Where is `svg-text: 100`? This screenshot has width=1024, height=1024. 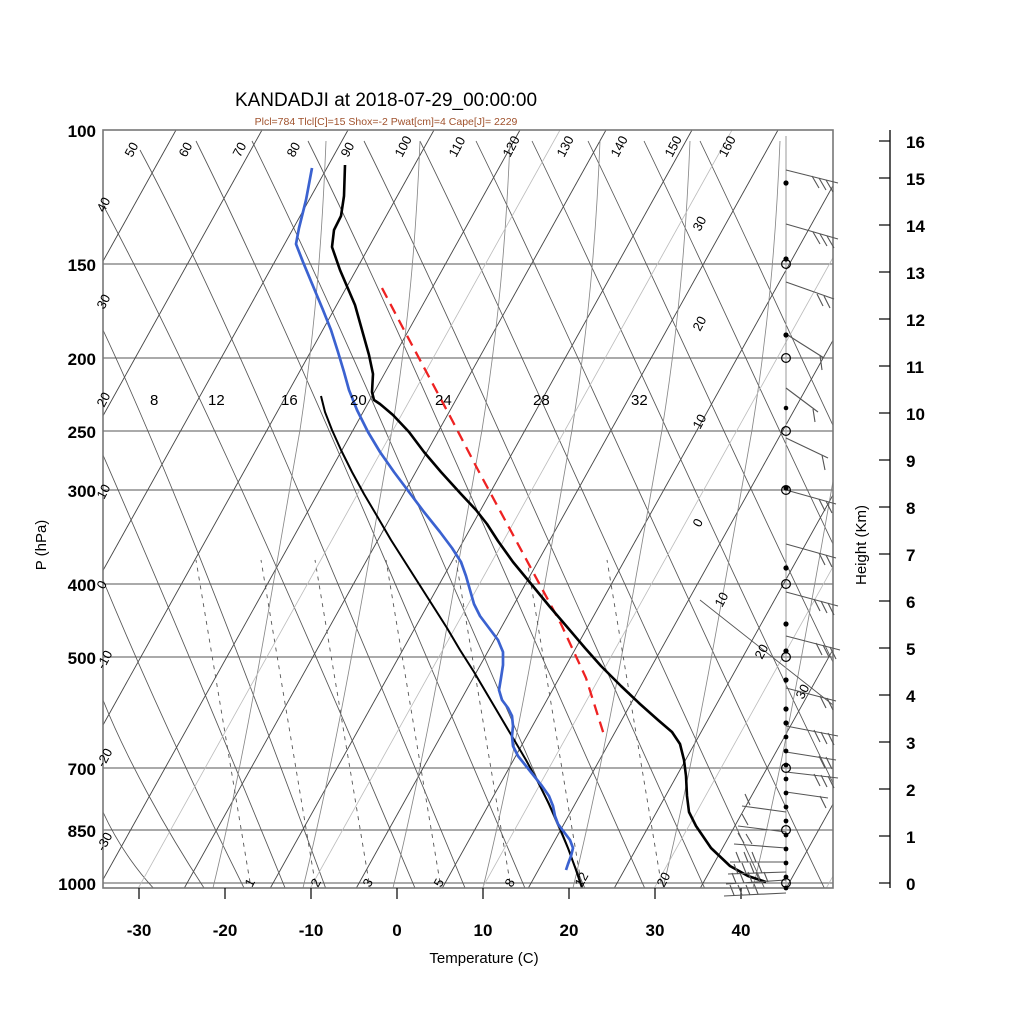 svg-text: 100 is located at coordinates (82, 131).